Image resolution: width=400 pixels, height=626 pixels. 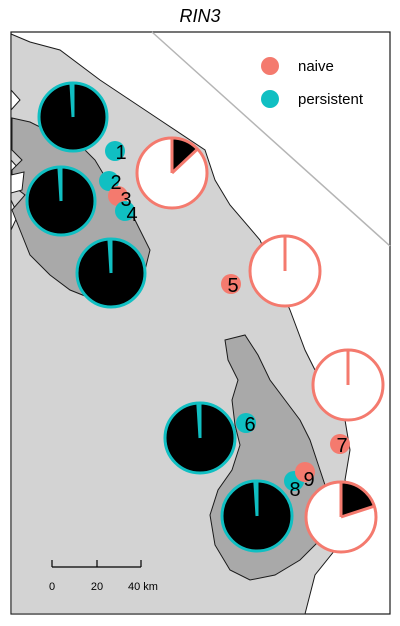 I want to click on legend-persistent-label: persistent, so click(x=331, y=99).